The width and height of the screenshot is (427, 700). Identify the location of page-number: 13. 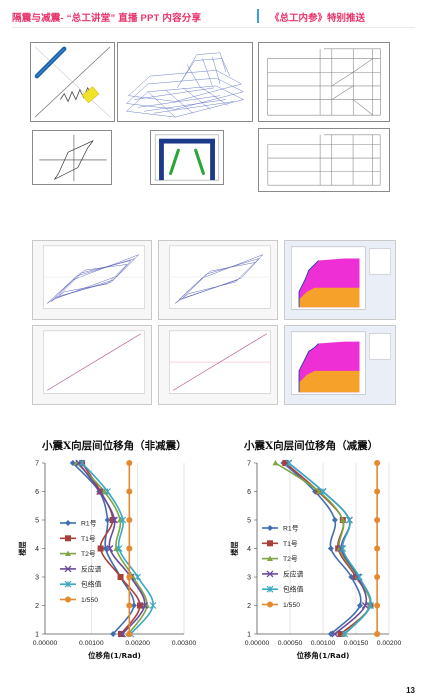
(410, 690).